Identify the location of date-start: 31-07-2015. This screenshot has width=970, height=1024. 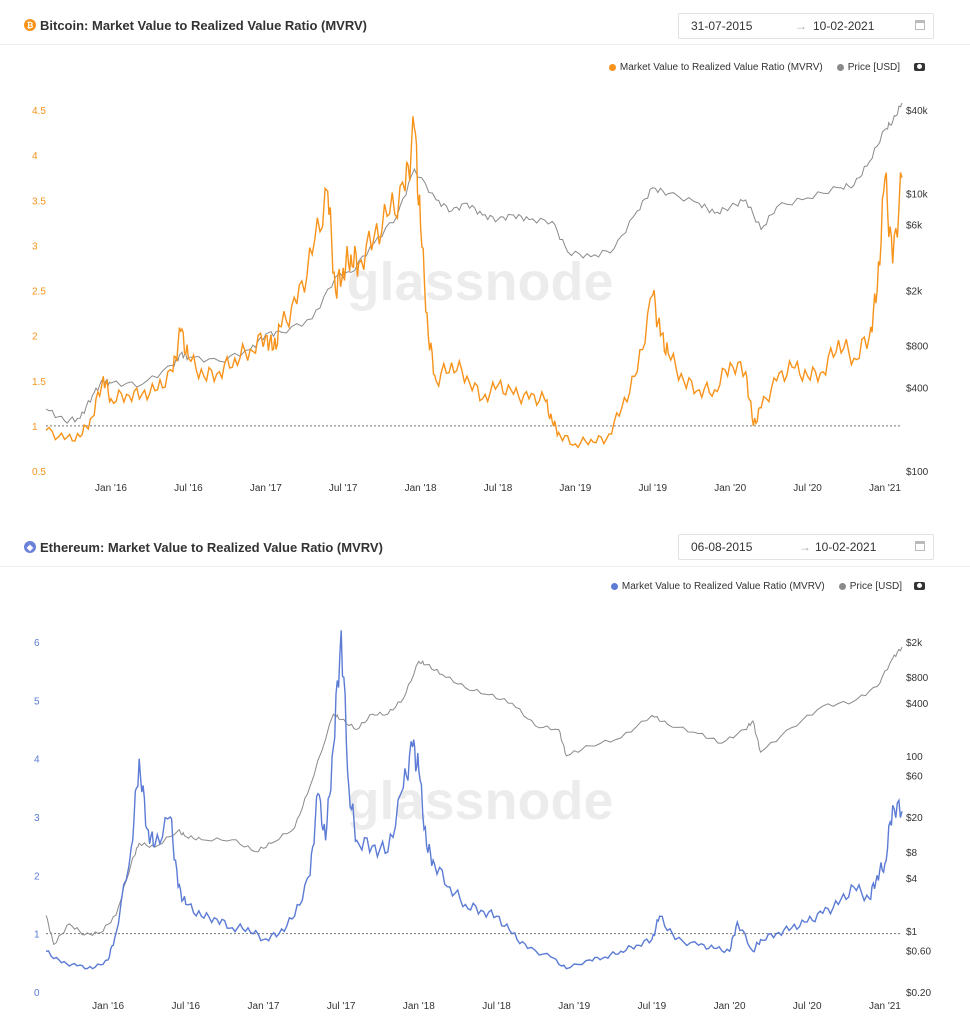
(722, 26).